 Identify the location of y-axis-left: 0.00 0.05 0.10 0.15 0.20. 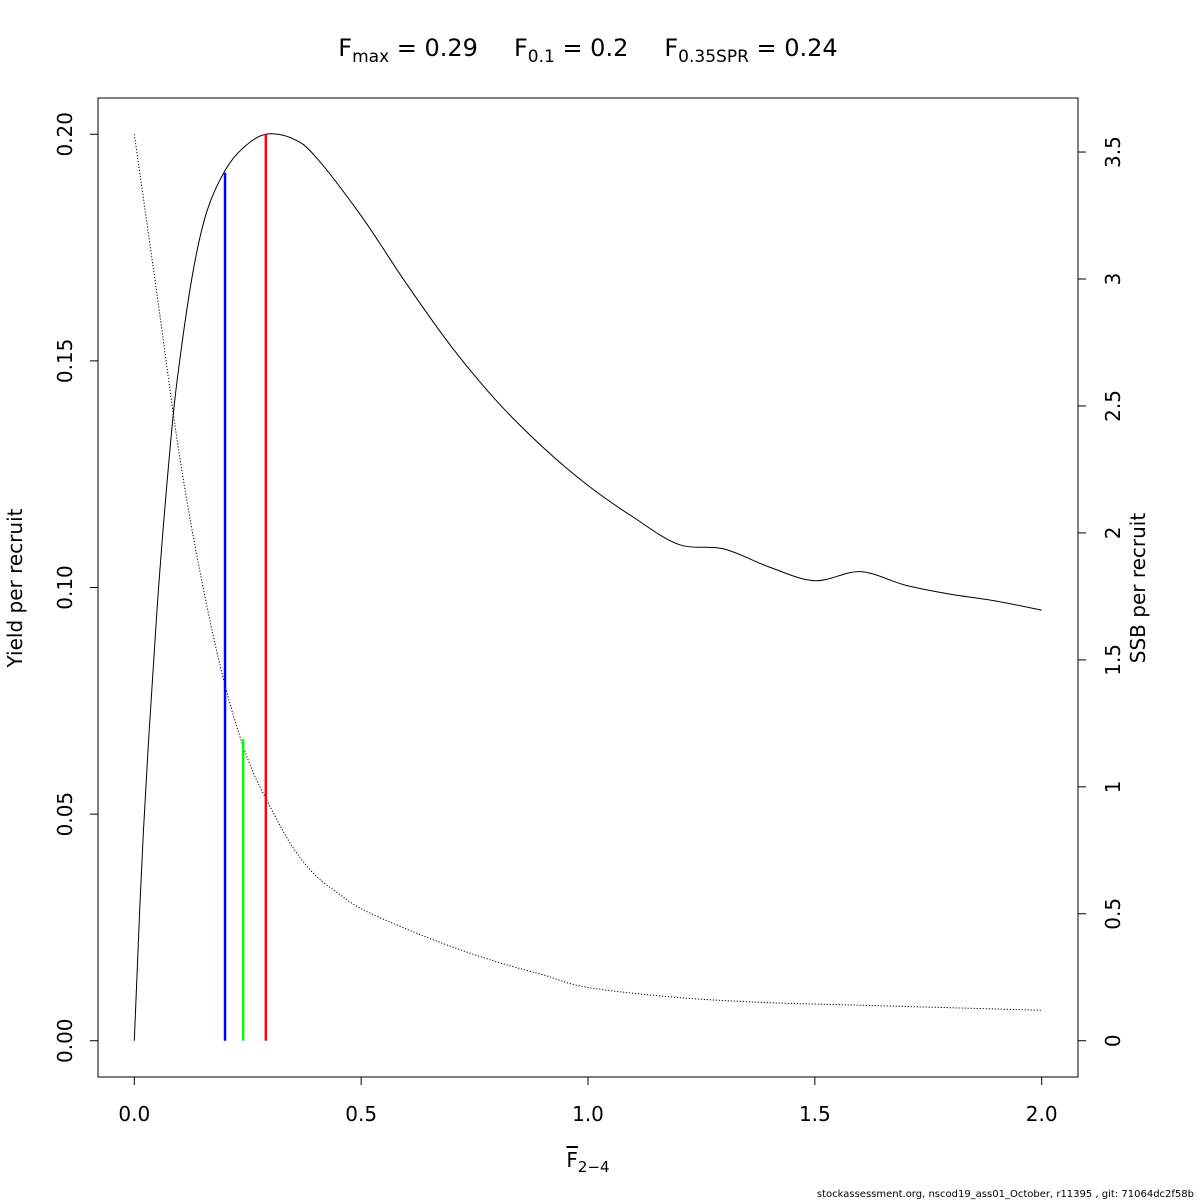
(75, 587).